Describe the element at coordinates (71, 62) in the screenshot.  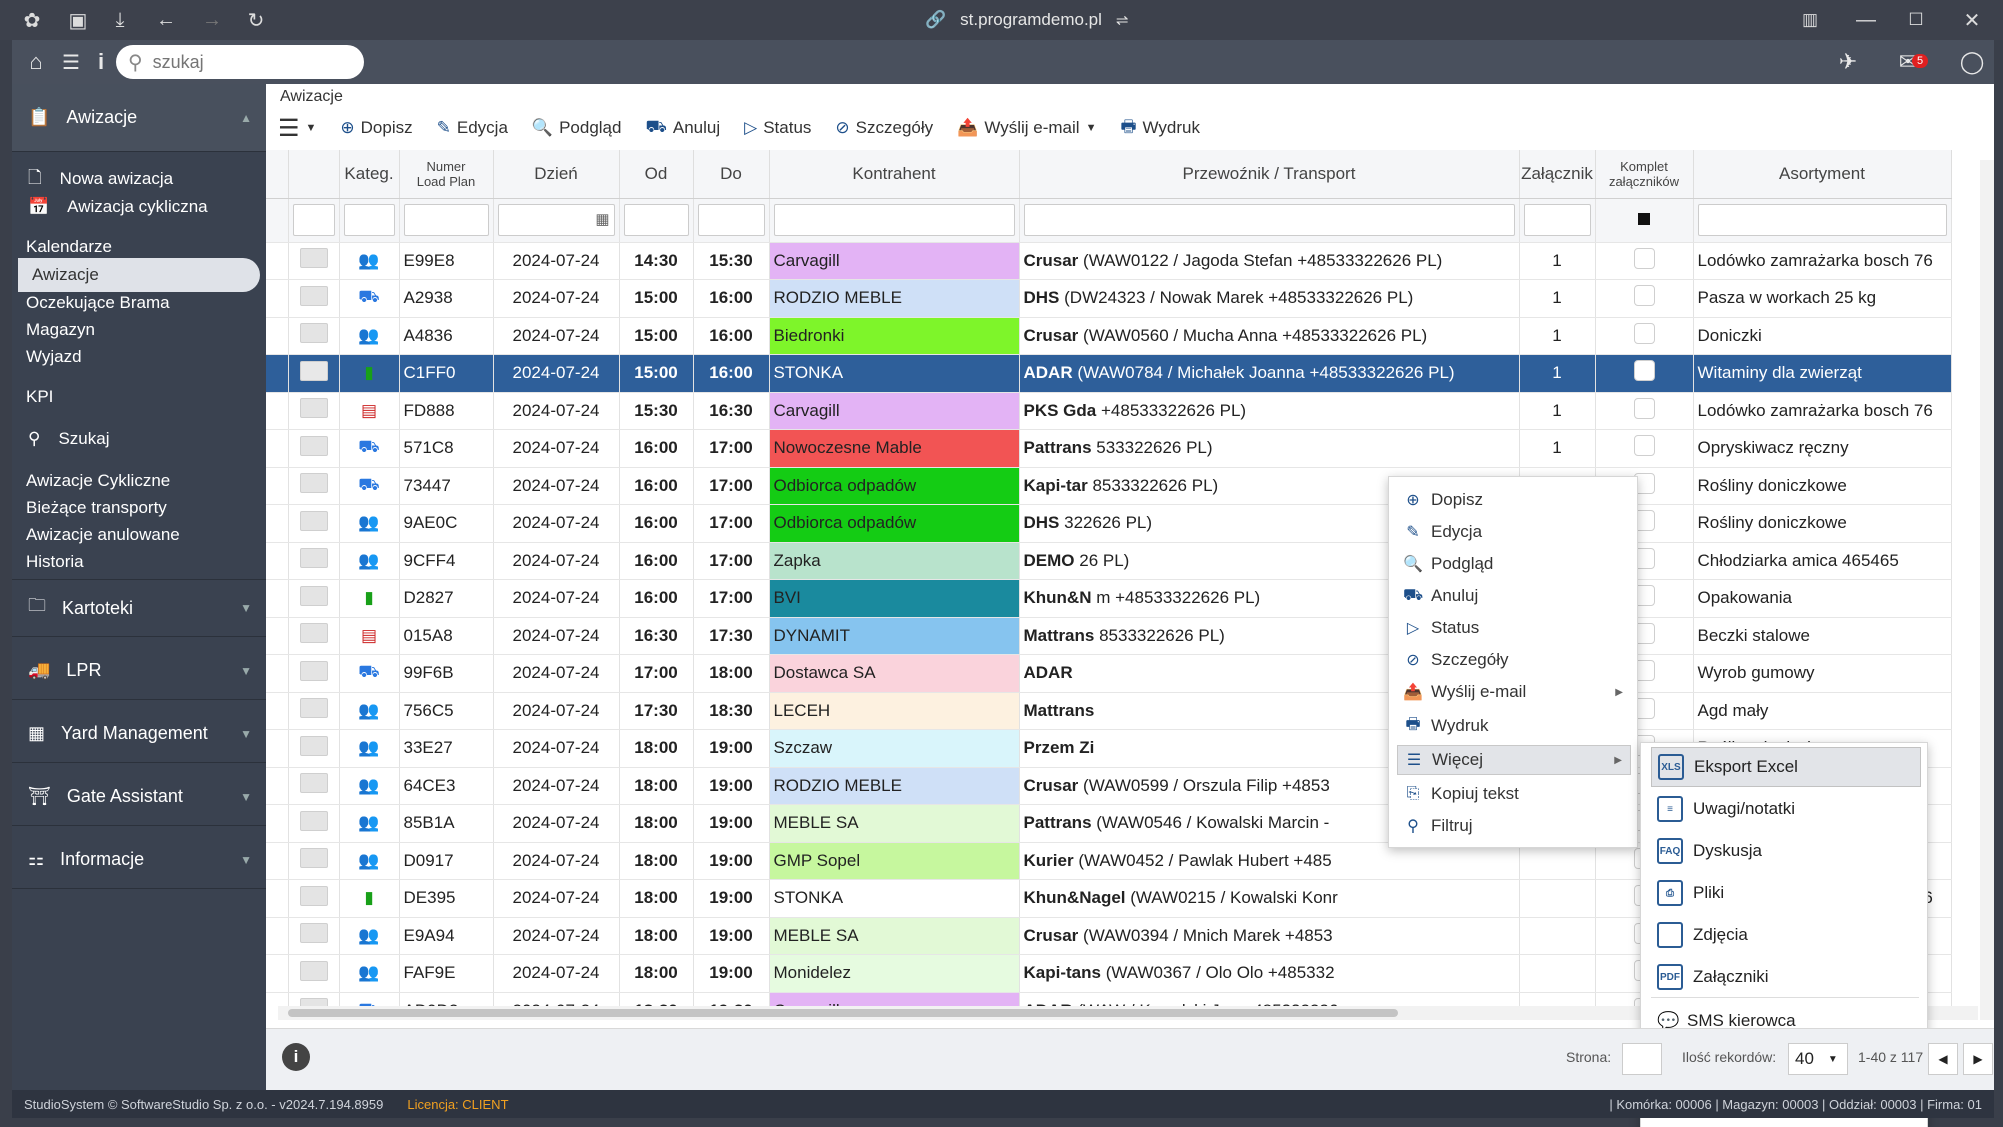
I see `list-icon: ☰` at that location.